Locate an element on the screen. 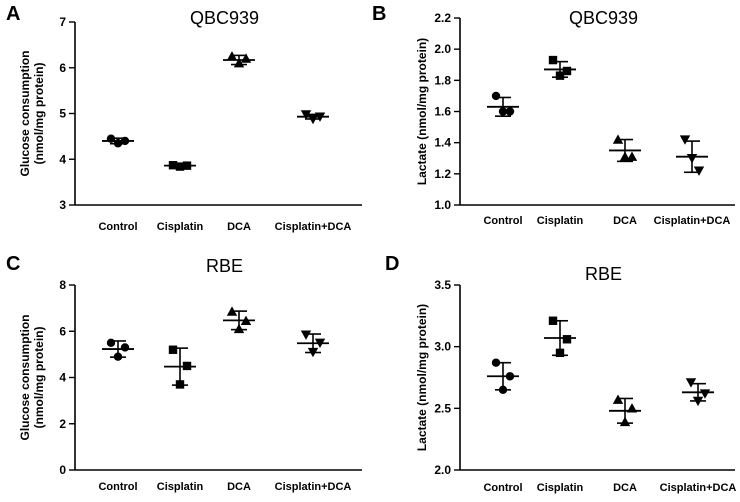 Image resolution: width=740 pixels, height=502 pixels. panel-d-letter: D is located at coordinates (392, 264).